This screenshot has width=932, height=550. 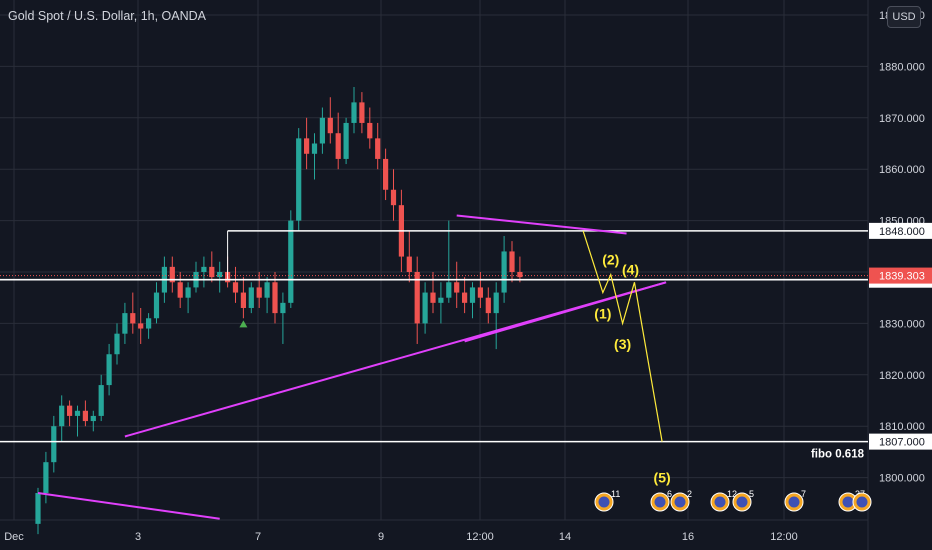 I want to click on fibo-annotation: fibo 0.618, so click(x=838, y=455).